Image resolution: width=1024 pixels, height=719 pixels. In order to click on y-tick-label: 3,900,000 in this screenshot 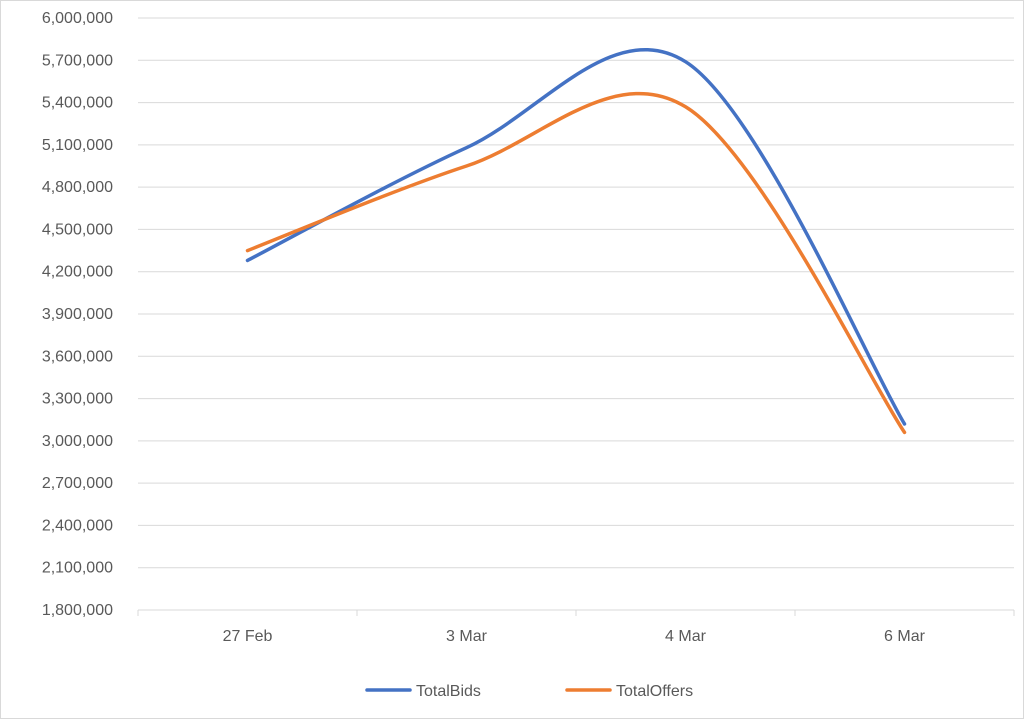, I will do `click(77, 314)`.